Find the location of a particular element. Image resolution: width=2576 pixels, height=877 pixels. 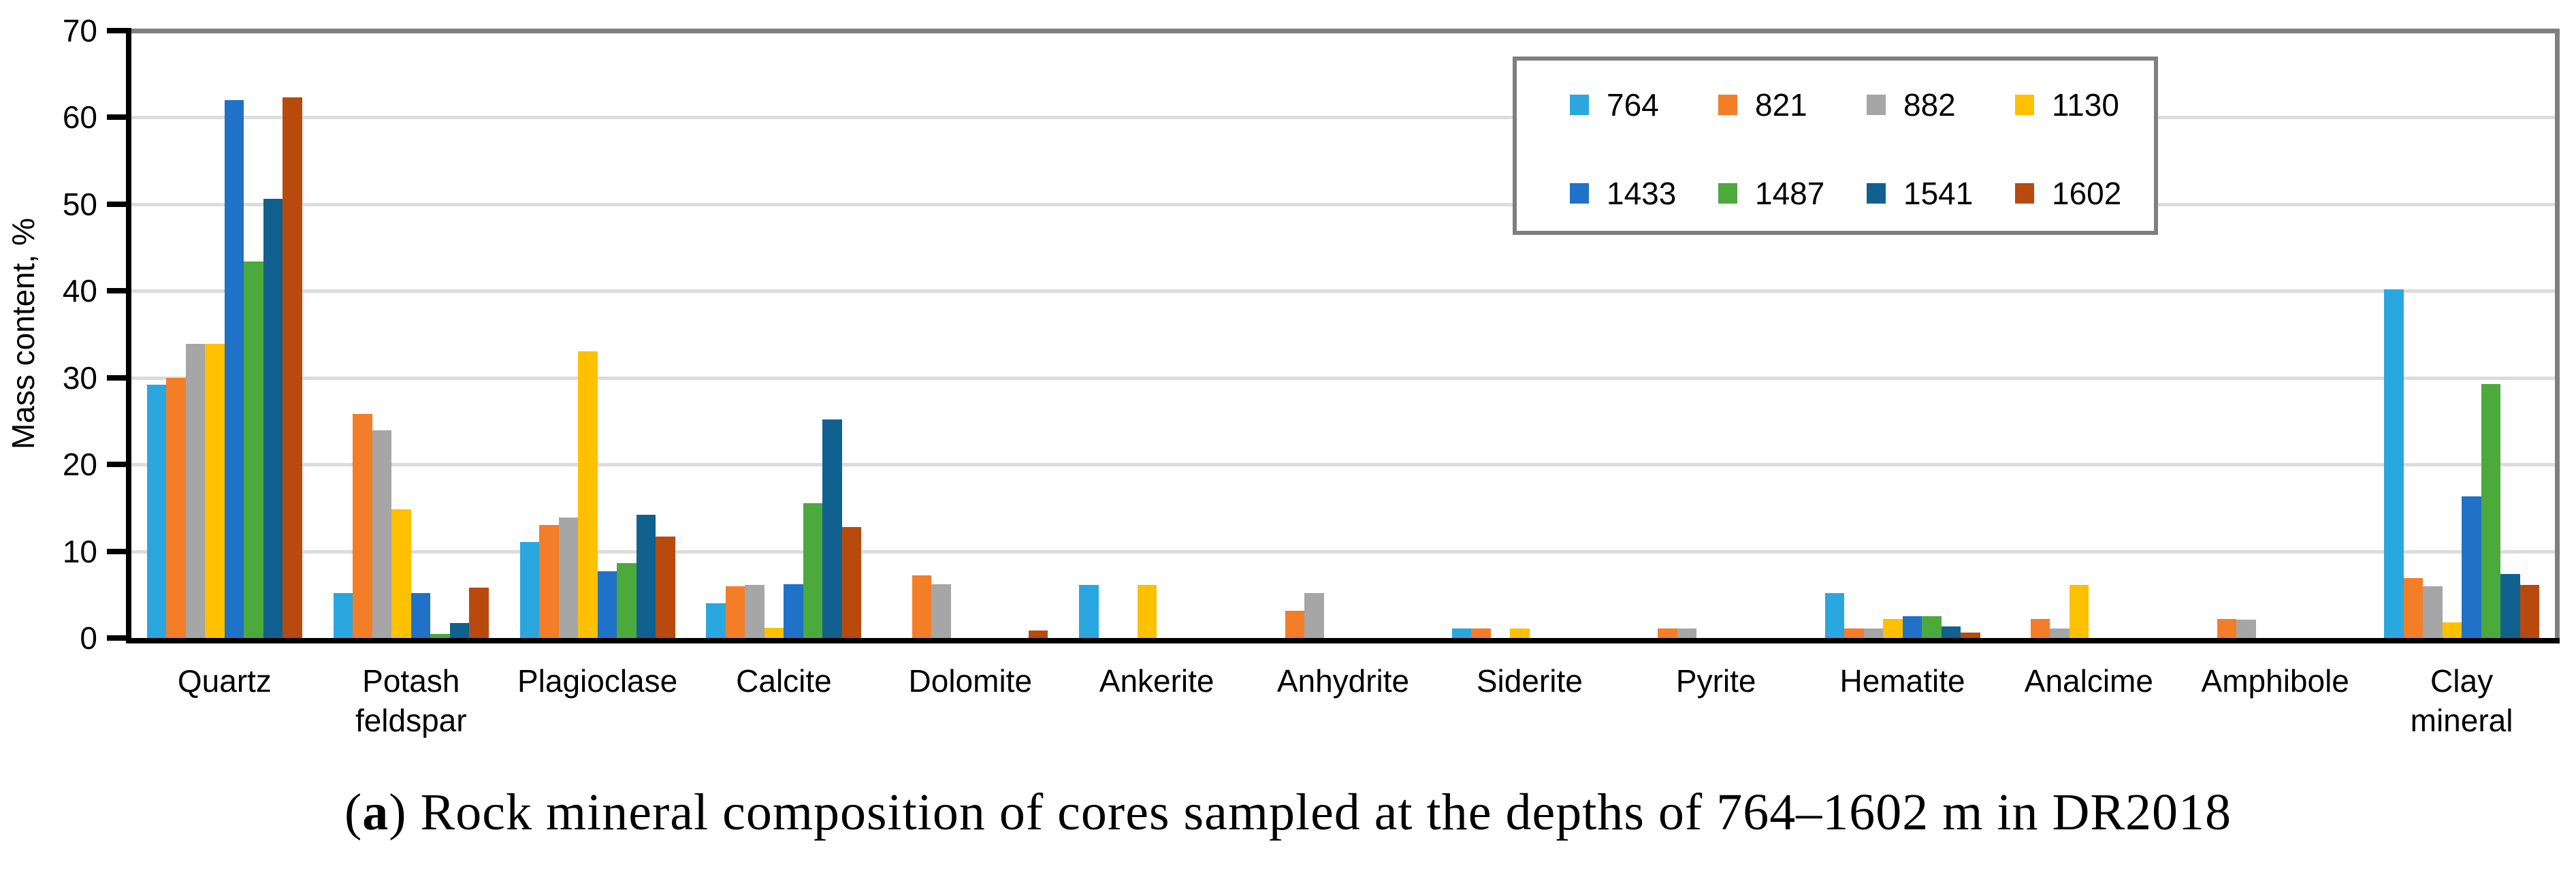

legend-item-1433: 1433 is located at coordinates (1623, 193).